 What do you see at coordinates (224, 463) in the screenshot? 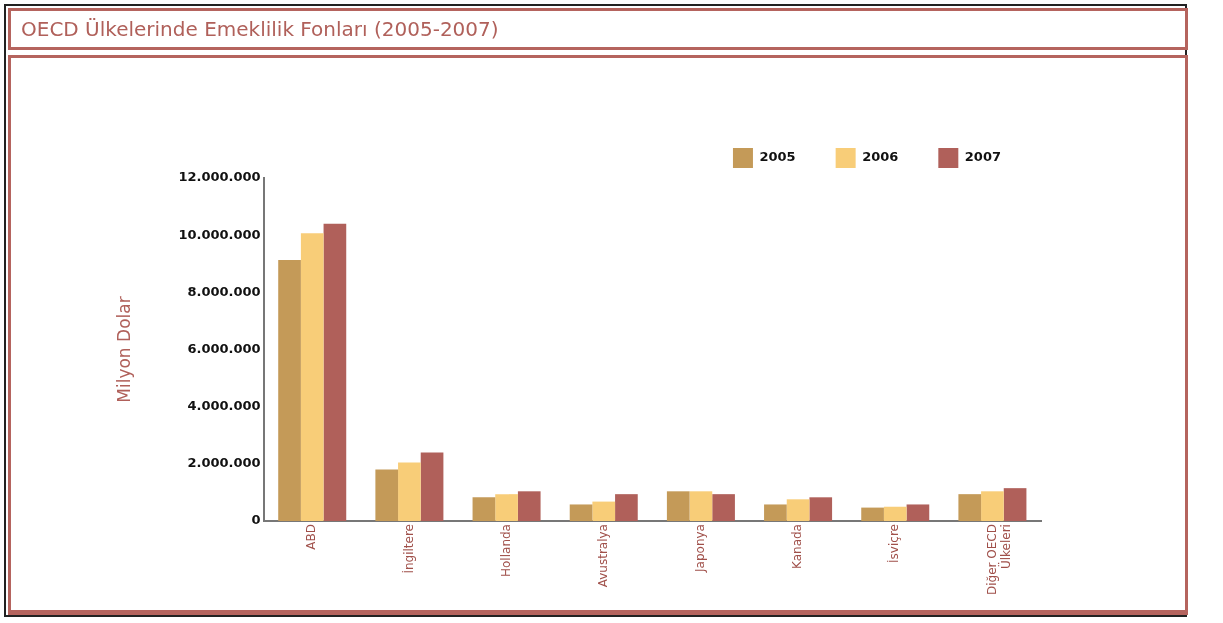
I see `y-tick-label: 2.000.000` at bounding box center [224, 463].